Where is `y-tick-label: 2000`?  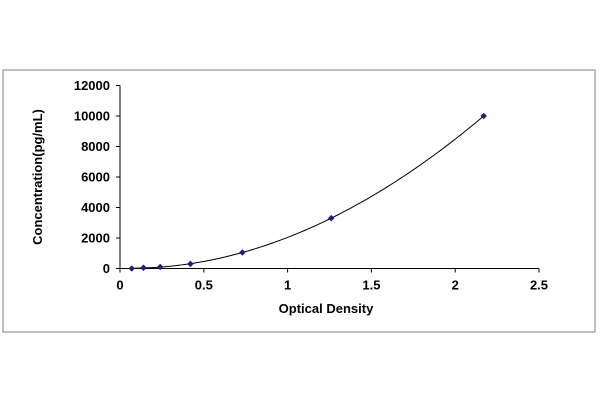 y-tick-label: 2000 is located at coordinates (95, 238).